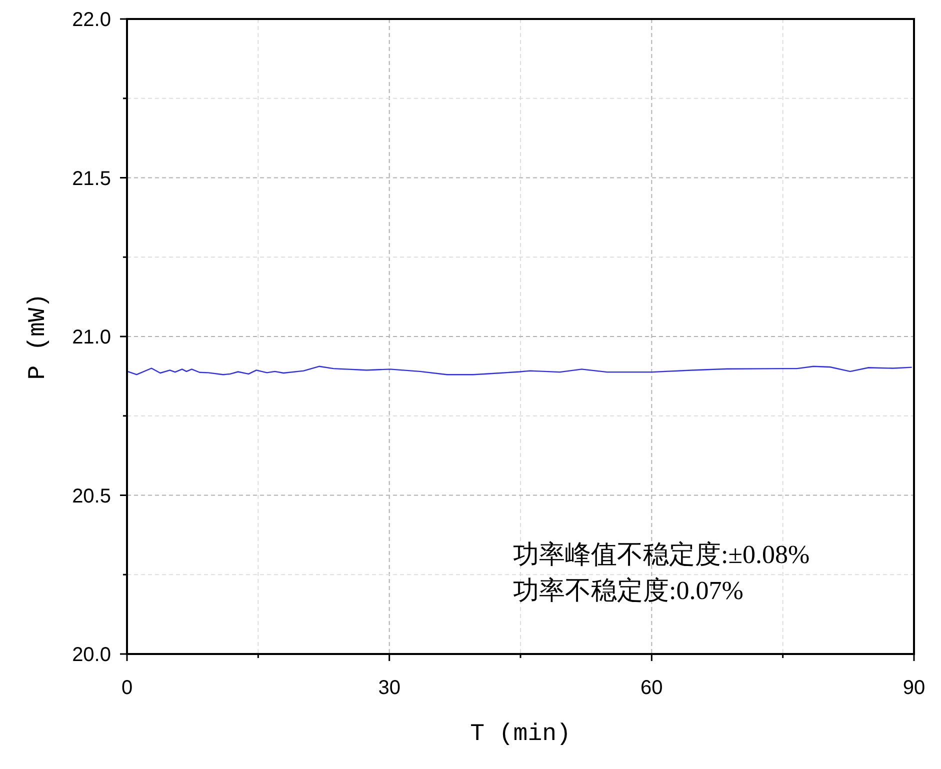 The width and height of the screenshot is (941, 769). I want to click on y-tick-label: 21.5, so click(91, 179).